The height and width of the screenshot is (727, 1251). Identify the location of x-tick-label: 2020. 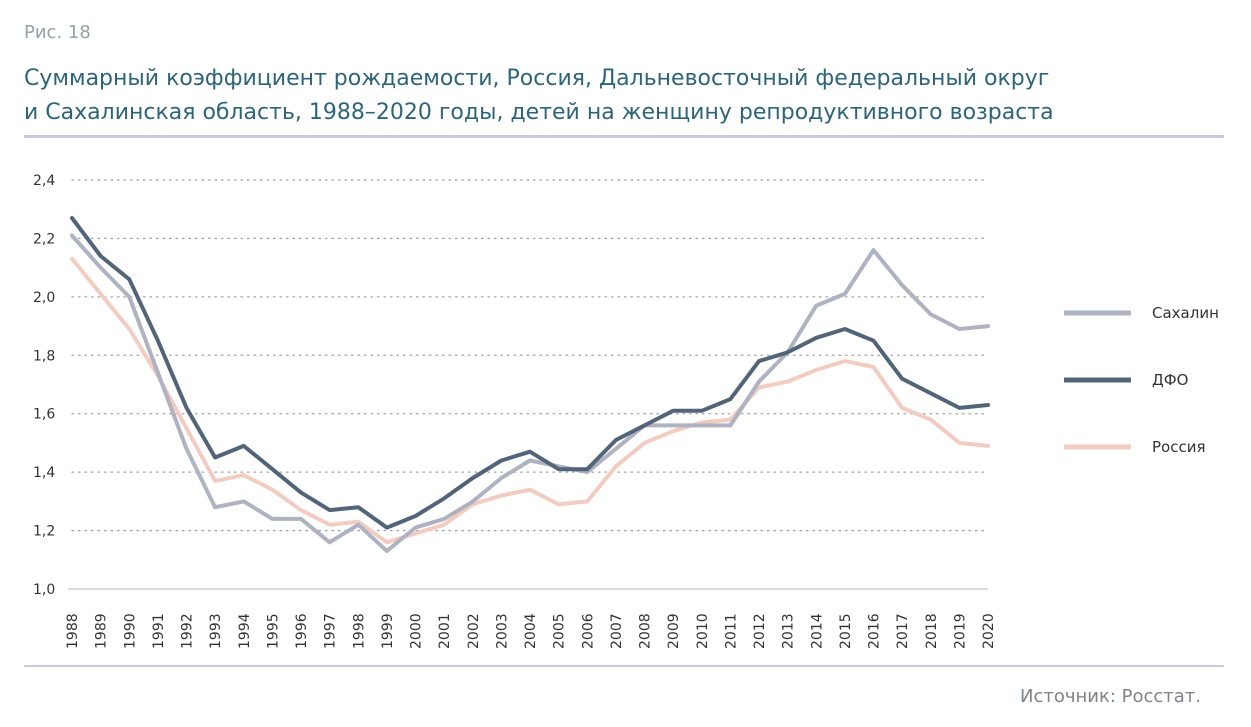
(989, 631).